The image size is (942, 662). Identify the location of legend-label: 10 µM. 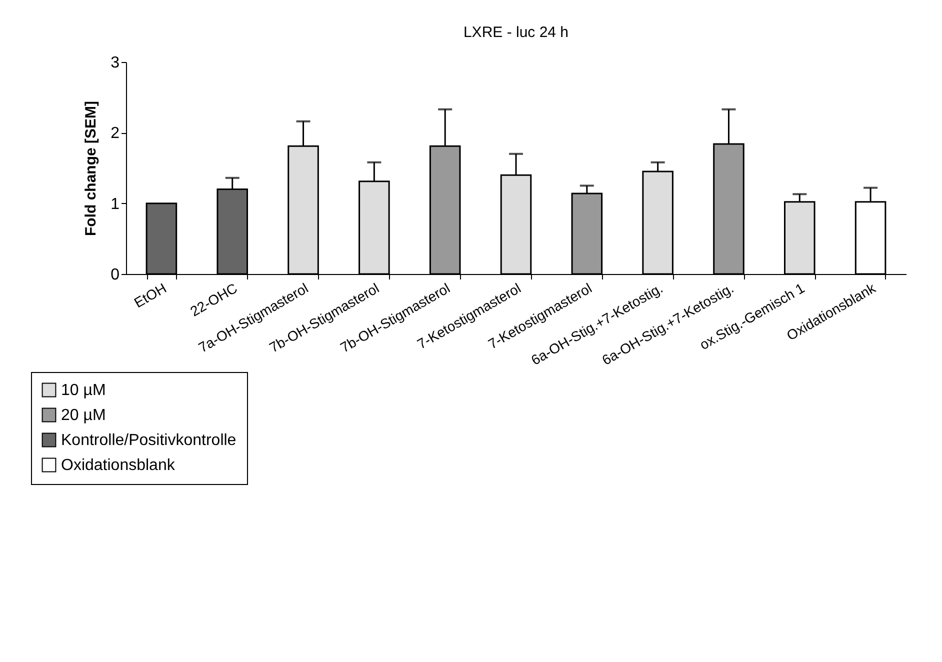
(83, 390).